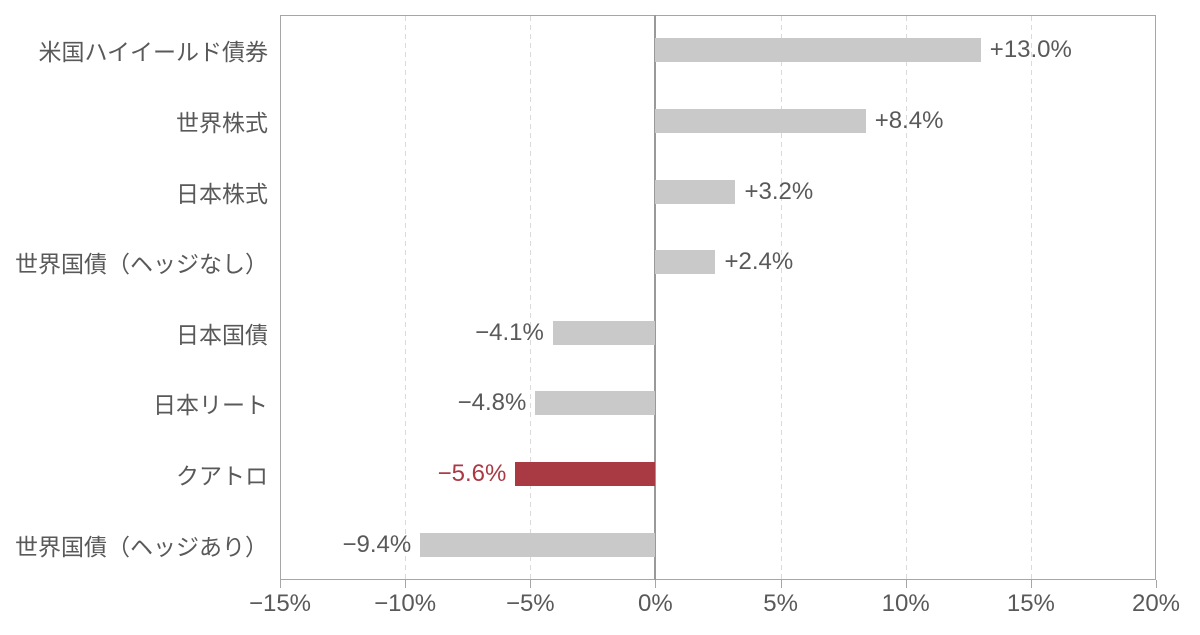 Image resolution: width=1200 pixels, height=635 pixels. Describe the element at coordinates (222, 193) in the screenshot. I see `category-label: 日本株式` at that location.